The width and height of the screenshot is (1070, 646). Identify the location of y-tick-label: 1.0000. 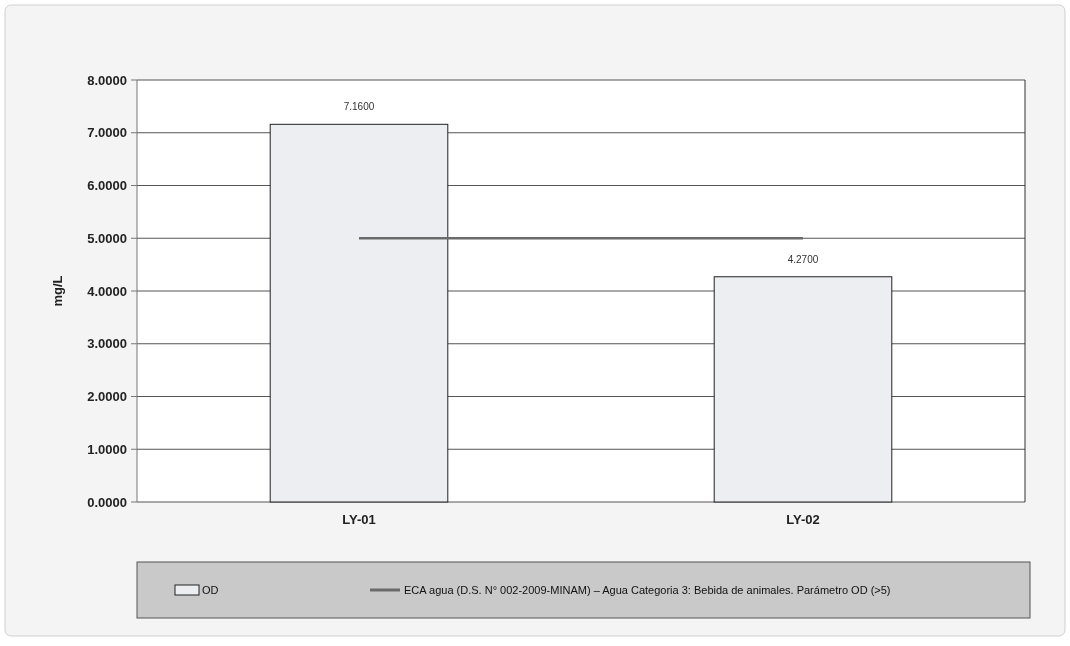
(107, 449).